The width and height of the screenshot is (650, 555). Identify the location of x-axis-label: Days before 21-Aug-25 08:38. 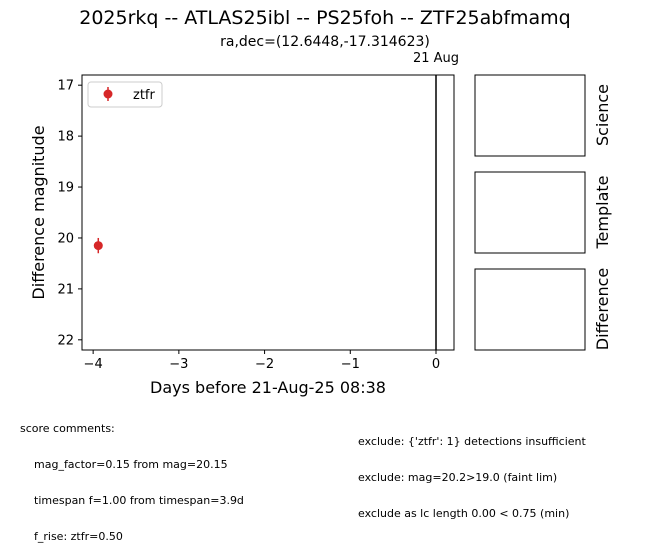
(268, 387).